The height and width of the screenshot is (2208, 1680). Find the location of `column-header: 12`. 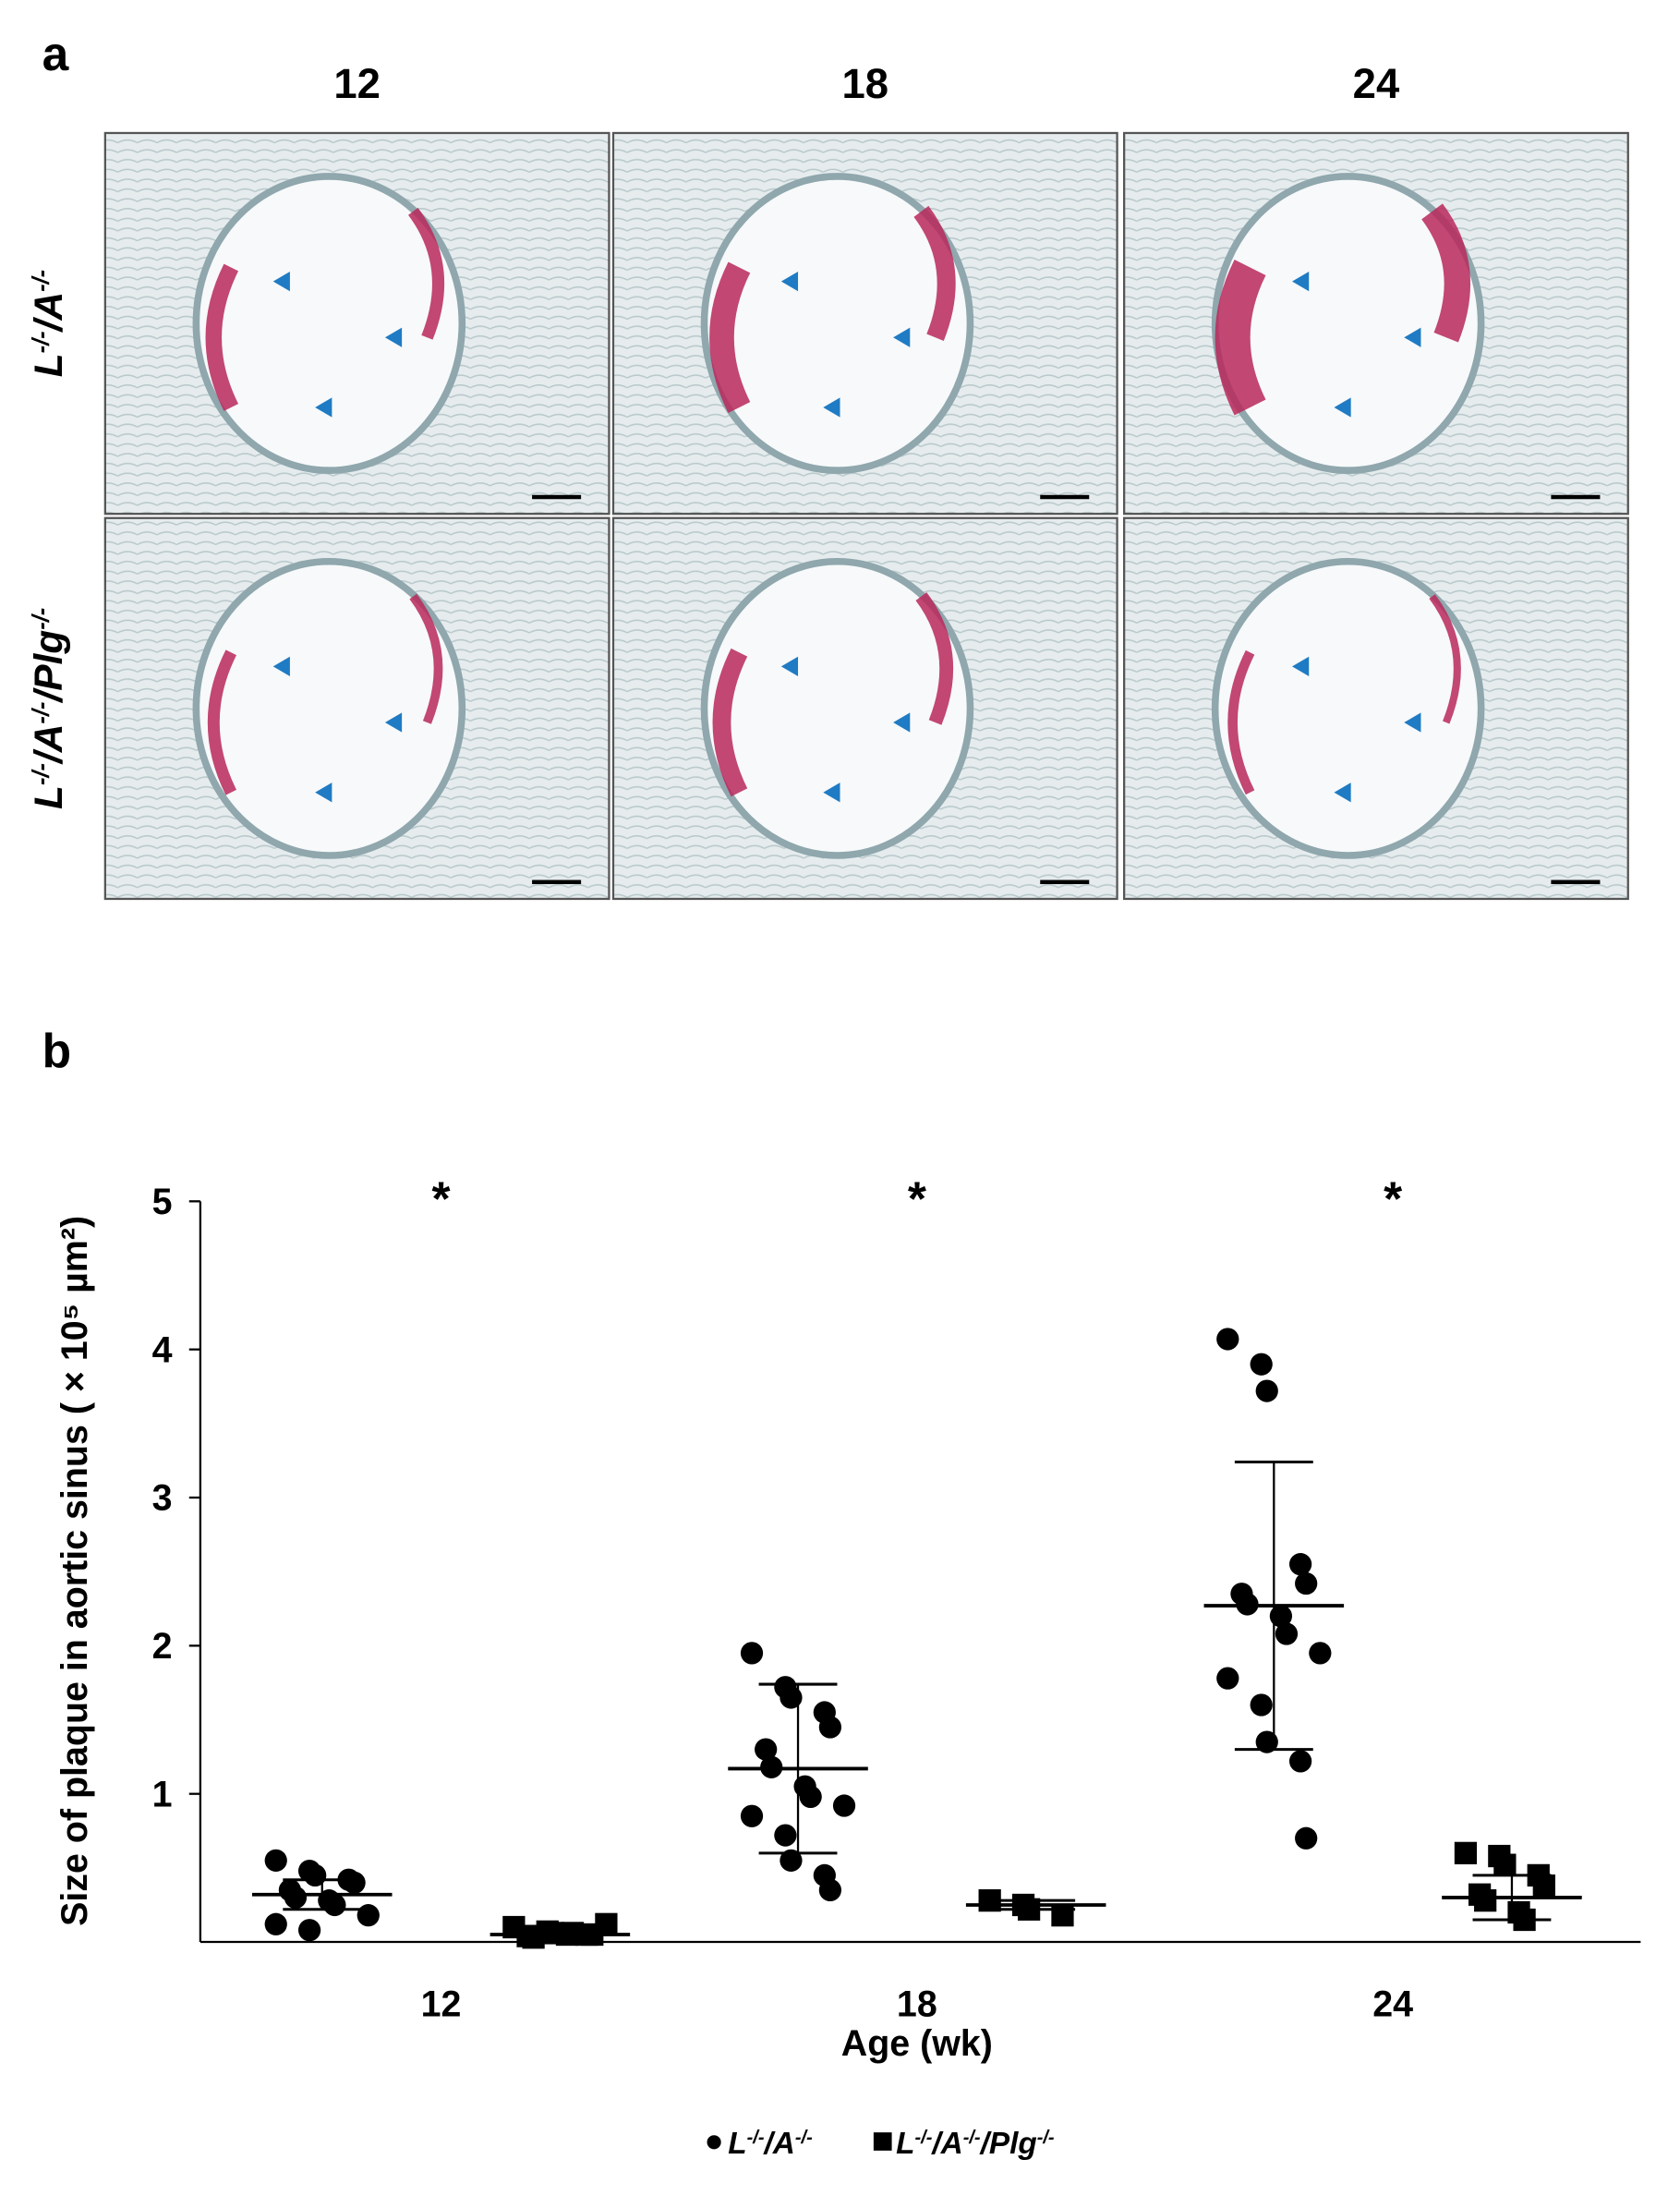

column-header: 12 is located at coordinates (357, 83).